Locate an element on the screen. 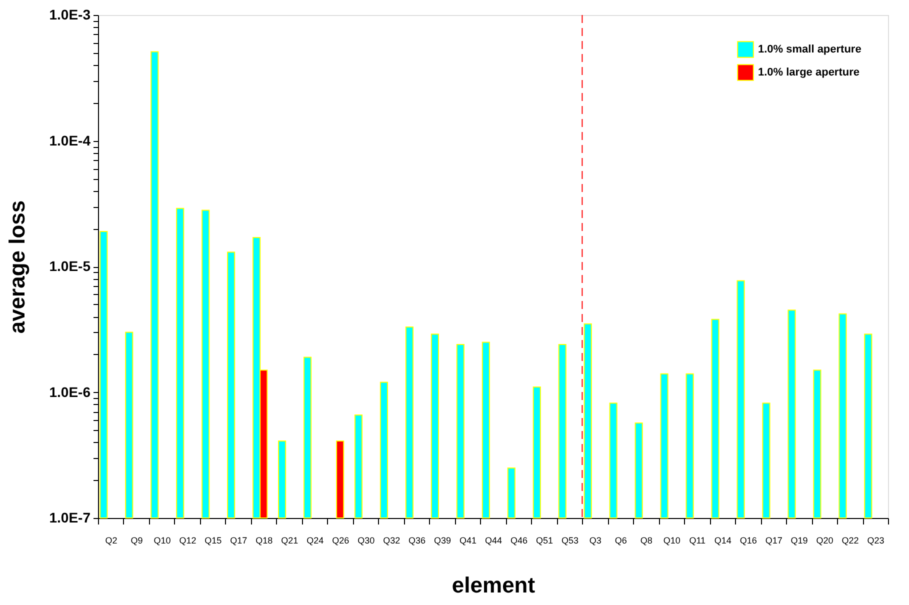 Image resolution: width=909 pixels, height=605 pixels. x-tick-label: Q8 is located at coordinates (646, 541).